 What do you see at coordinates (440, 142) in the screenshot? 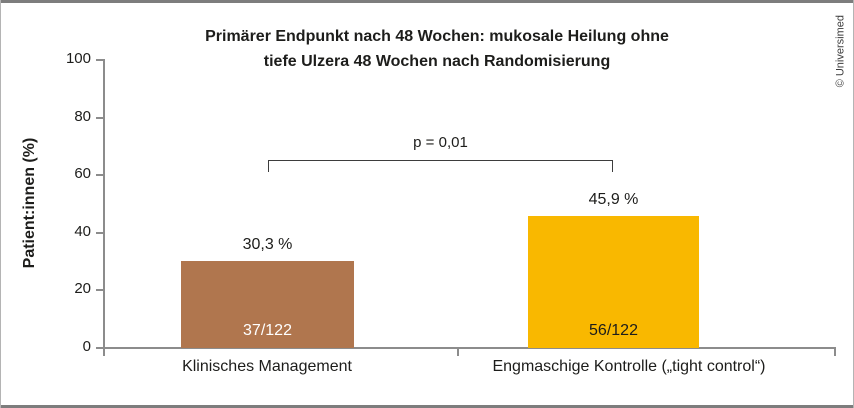
I see `p-value-label: p = 0,01` at bounding box center [440, 142].